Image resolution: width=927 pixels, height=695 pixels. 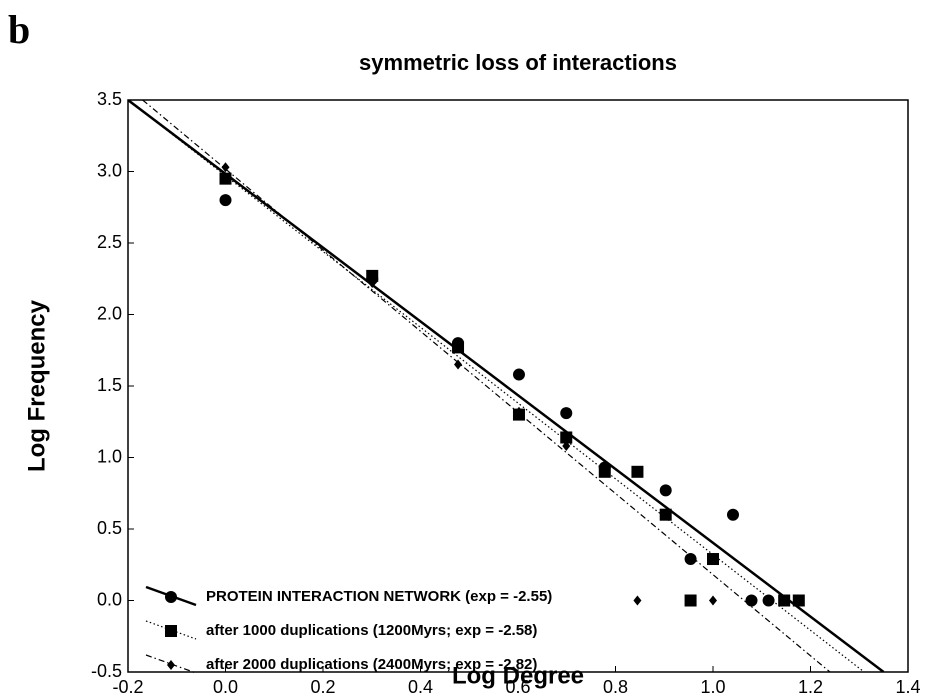 What do you see at coordinates (109, 313) in the screenshot?
I see `y-tick-label: 2.0` at bounding box center [109, 313].